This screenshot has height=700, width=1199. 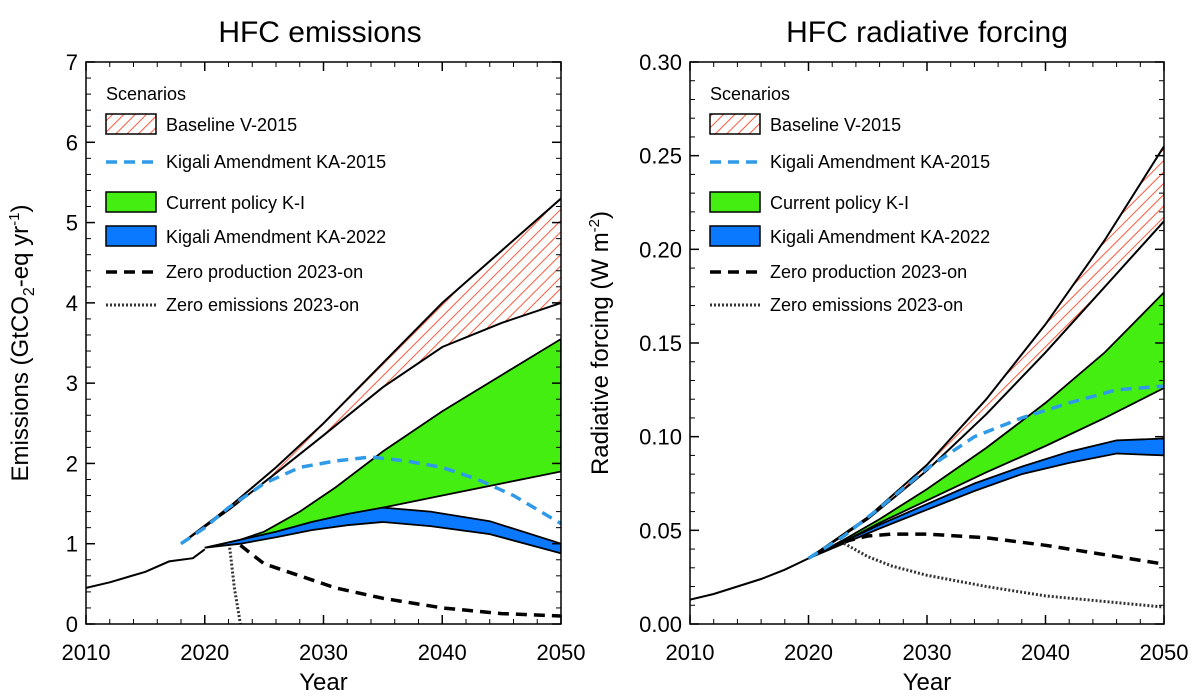 What do you see at coordinates (72, 383) in the screenshot?
I see `y-tick-label: 3` at bounding box center [72, 383].